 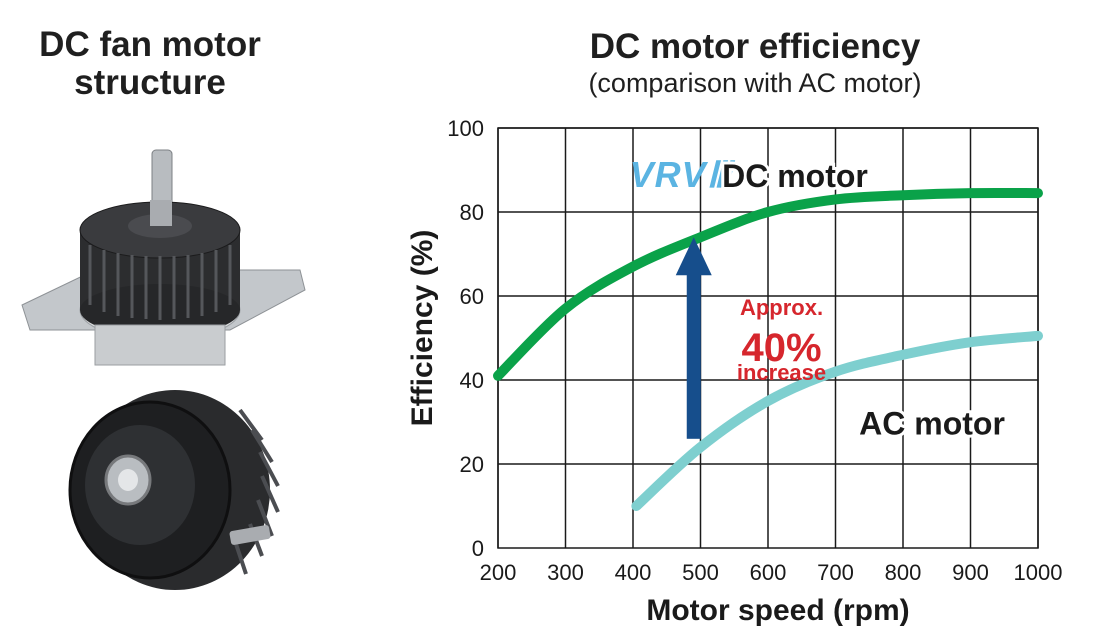 I want to click on ac-motor-label: AC motor, so click(x=932, y=424).